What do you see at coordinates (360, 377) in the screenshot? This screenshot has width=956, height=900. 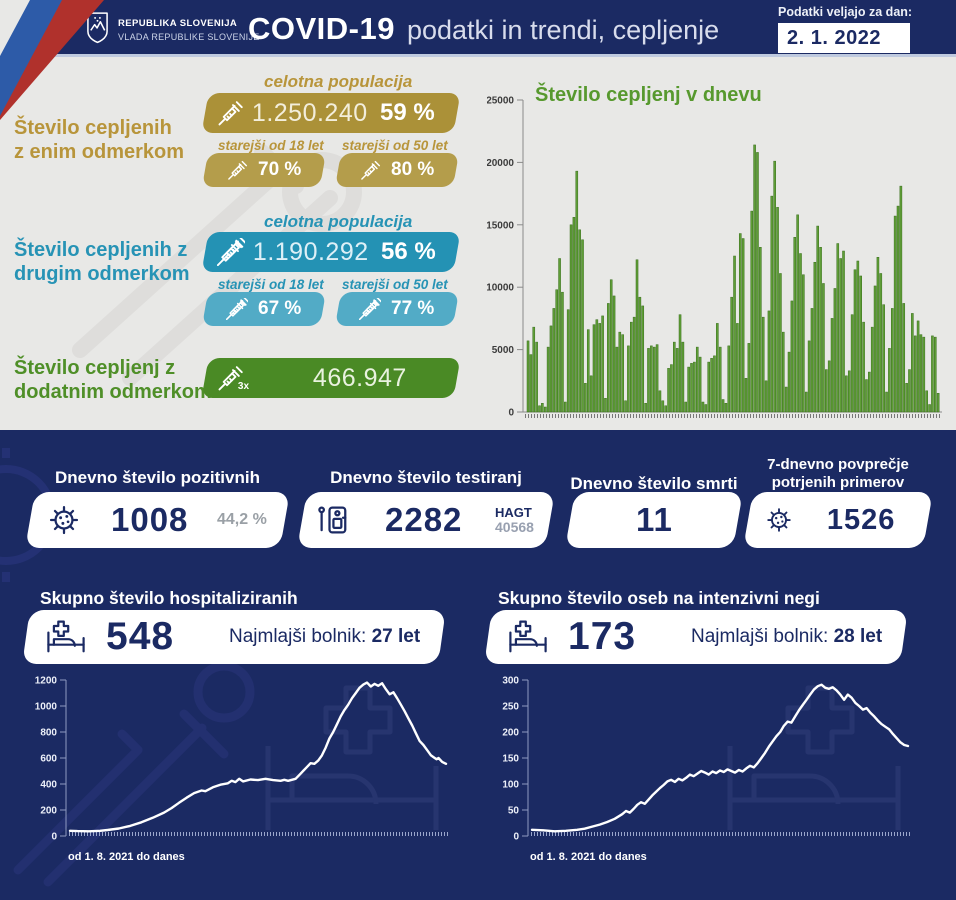 I see `booster-count: 466.947` at bounding box center [360, 377].